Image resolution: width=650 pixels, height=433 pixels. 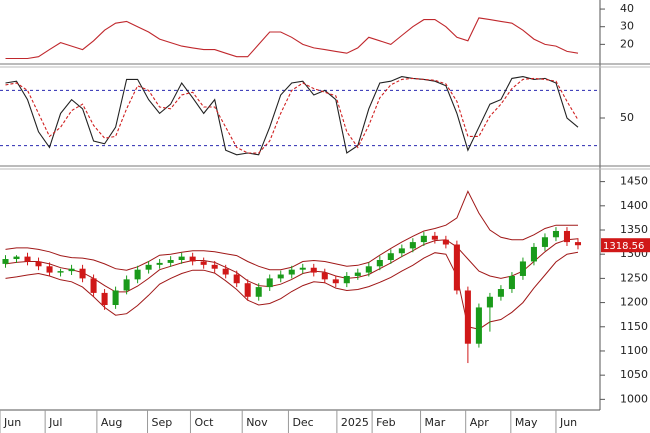 I want to click on y-tick-label: 30, so click(x=627, y=26).